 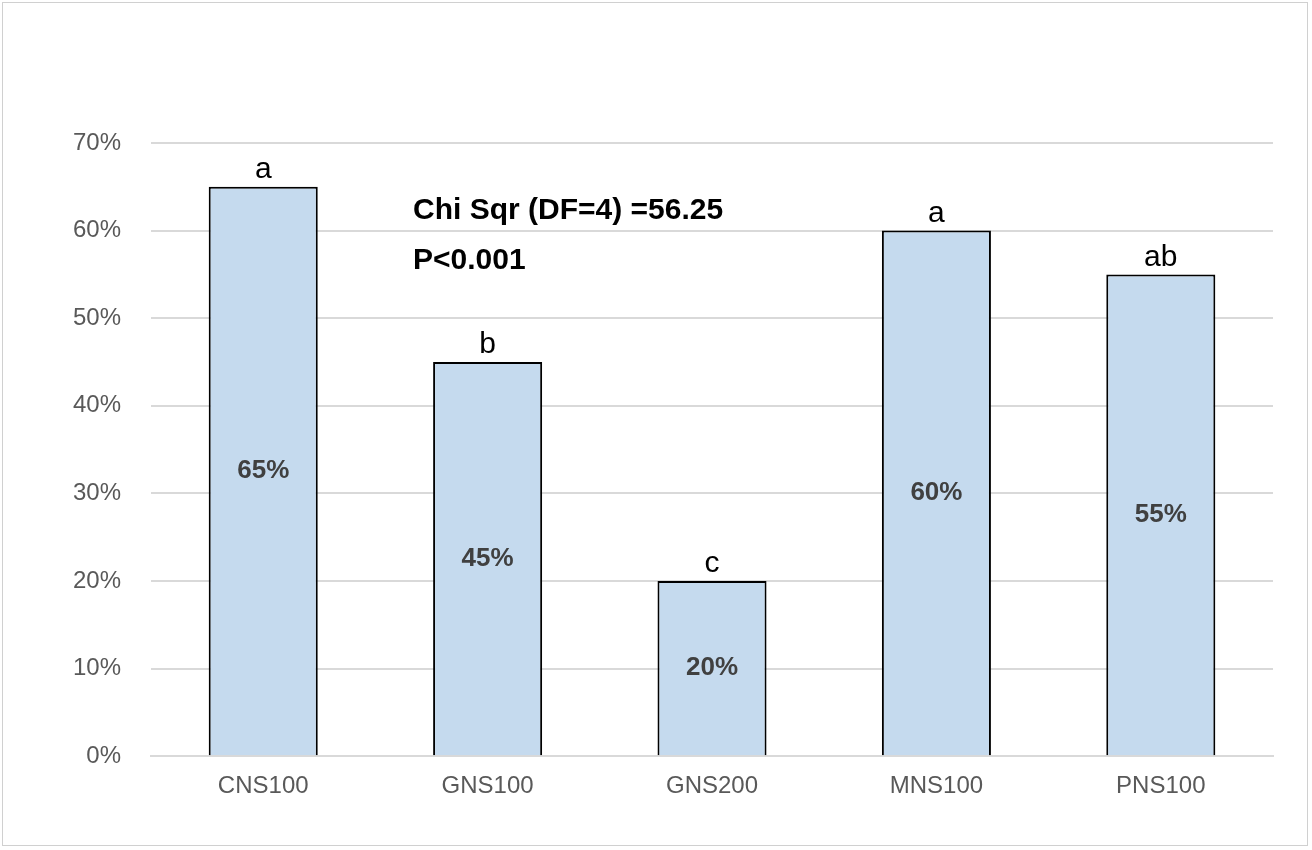 I want to click on annotation: c, so click(x=712, y=562).